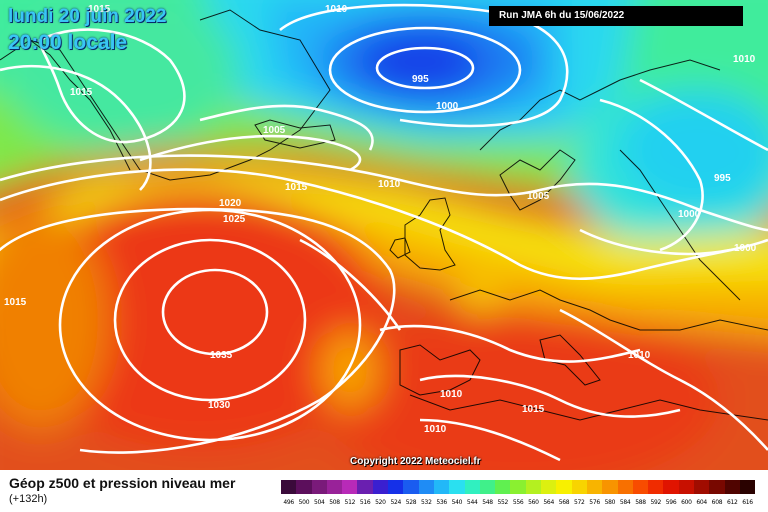  Describe the element at coordinates (701, 502) in the screenshot. I see `color-scale-label: 604` at that location.